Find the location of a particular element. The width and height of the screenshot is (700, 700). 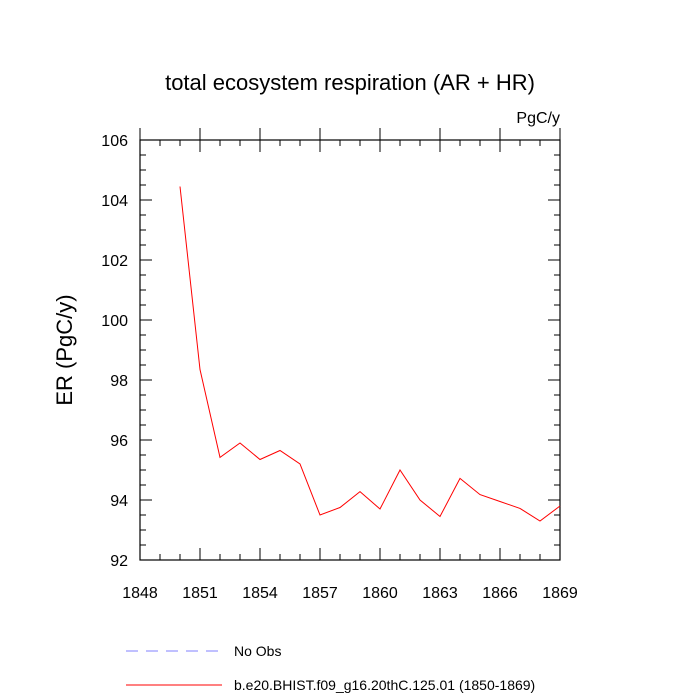

units-label: PgC/y is located at coordinates (538, 118).